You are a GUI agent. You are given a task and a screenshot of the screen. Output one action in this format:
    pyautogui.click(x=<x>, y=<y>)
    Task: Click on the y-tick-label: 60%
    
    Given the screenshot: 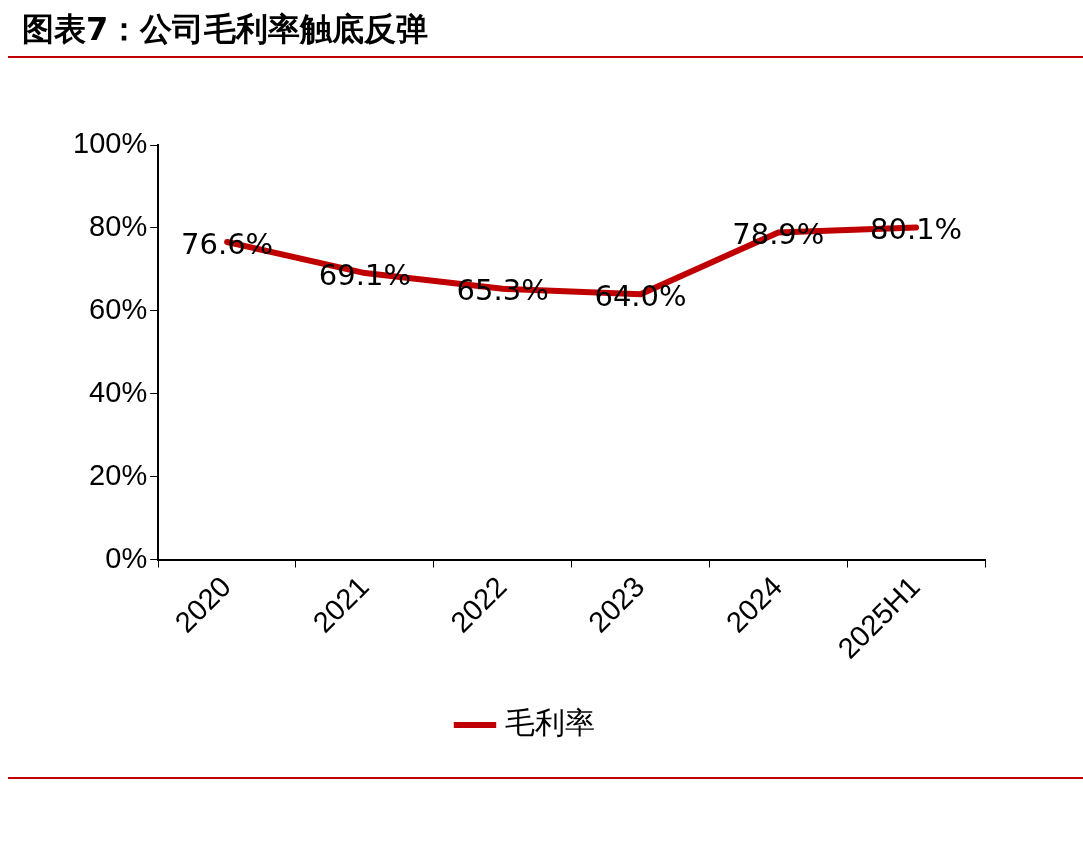 What is the action you would take?
    pyautogui.click(x=118, y=308)
    